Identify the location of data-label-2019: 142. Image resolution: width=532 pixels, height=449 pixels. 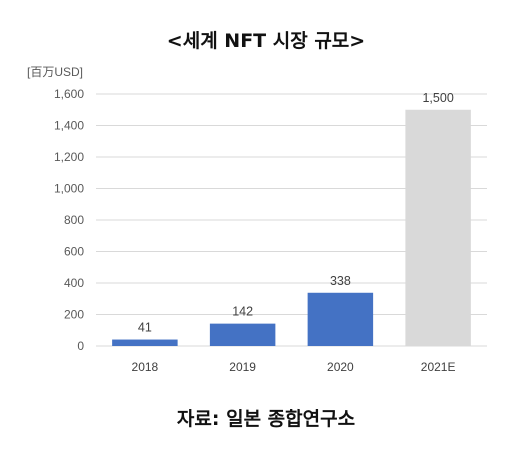
(242, 312).